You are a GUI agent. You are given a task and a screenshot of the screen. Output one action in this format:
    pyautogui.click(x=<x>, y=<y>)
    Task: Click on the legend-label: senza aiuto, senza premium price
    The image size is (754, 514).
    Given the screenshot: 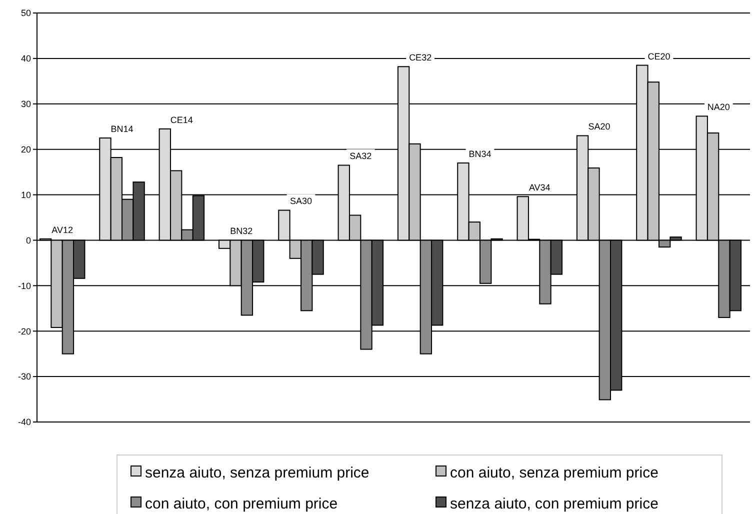 What is the action you would take?
    pyautogui.click(x=257, y=473)
    